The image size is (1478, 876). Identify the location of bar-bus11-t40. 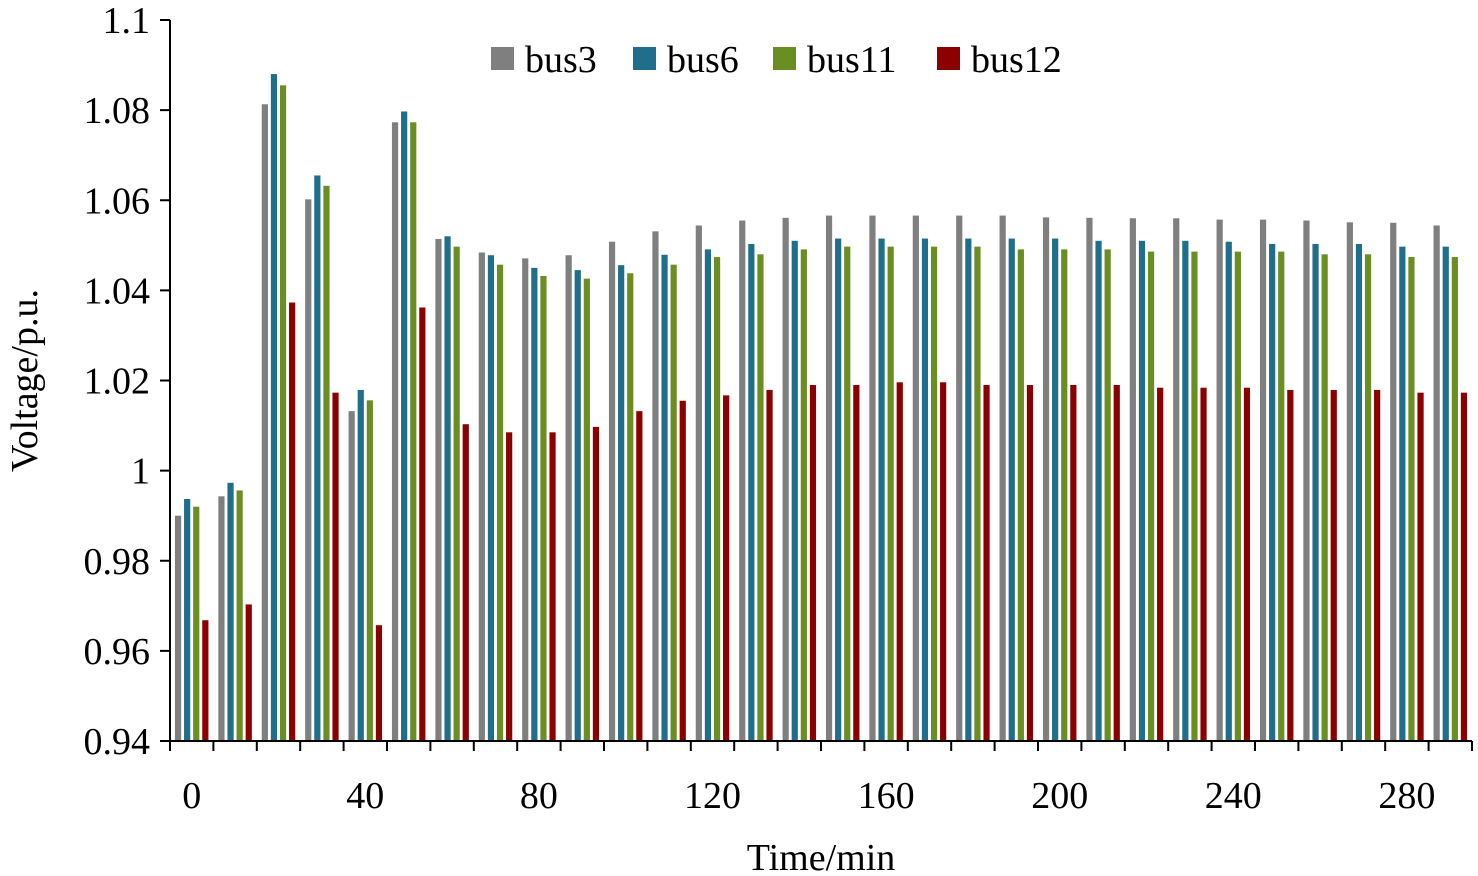
(369, 570).